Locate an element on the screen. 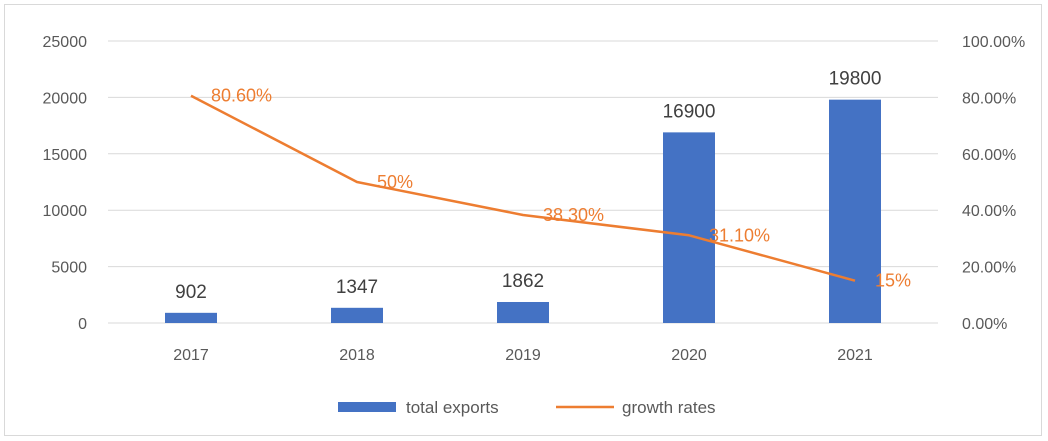 This screenshot has width=1048, height=441. bar-2017 is located at coordinates (191, 317).